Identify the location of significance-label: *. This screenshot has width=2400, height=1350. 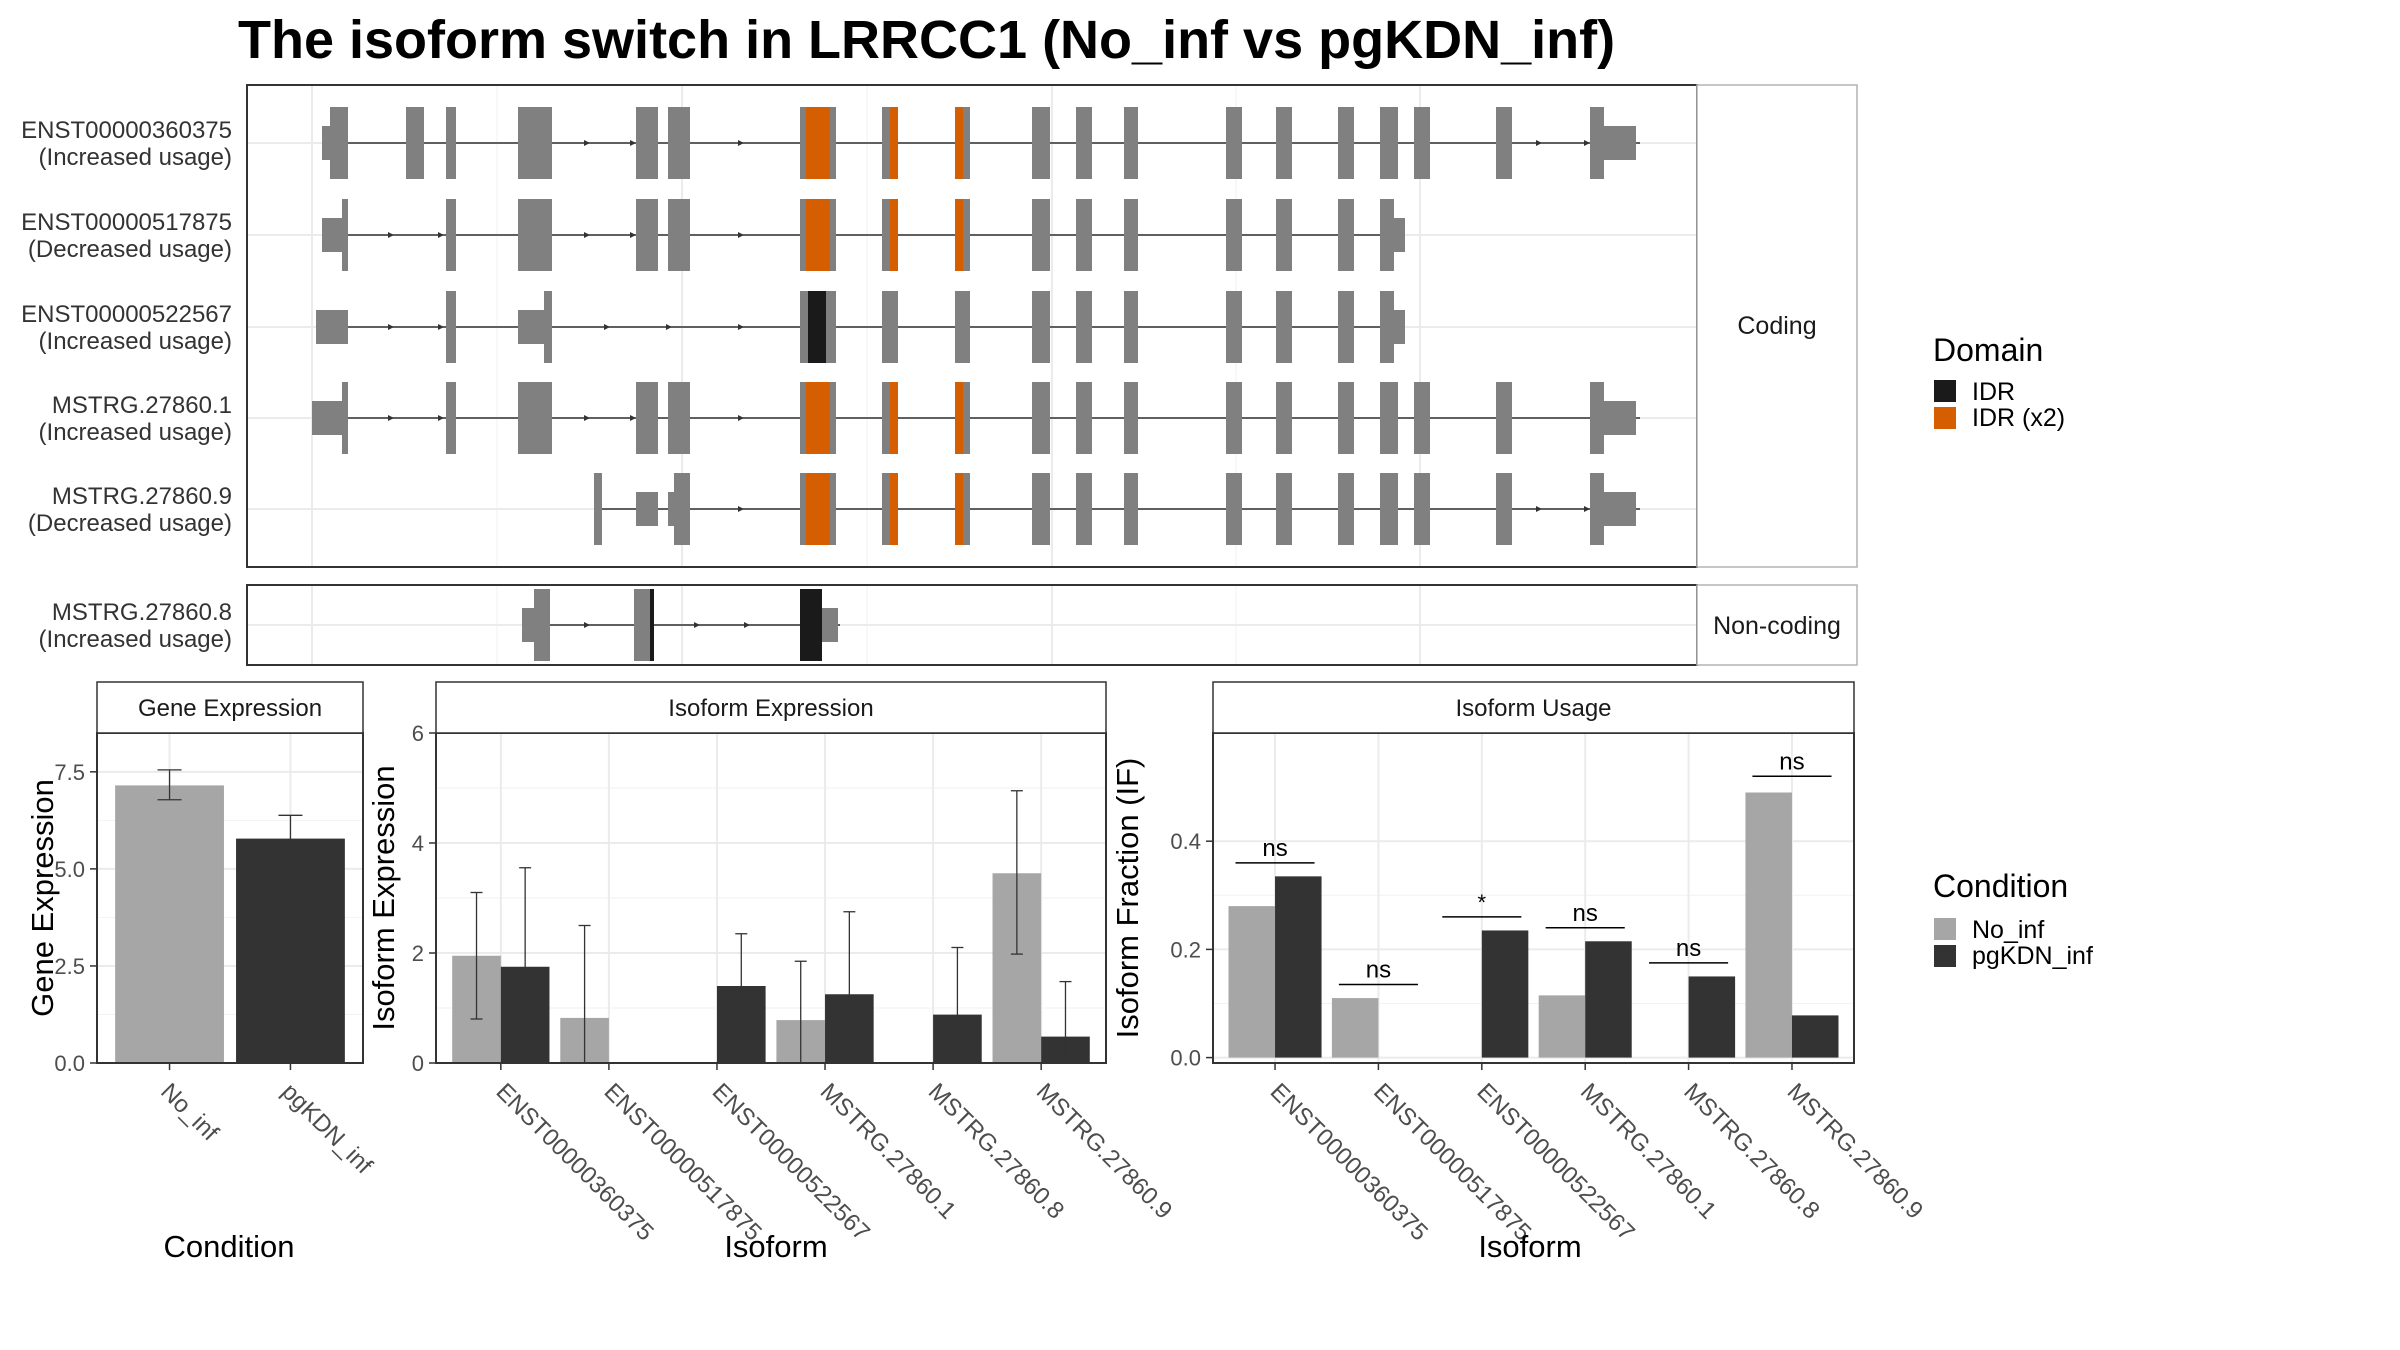
(1482, 902).